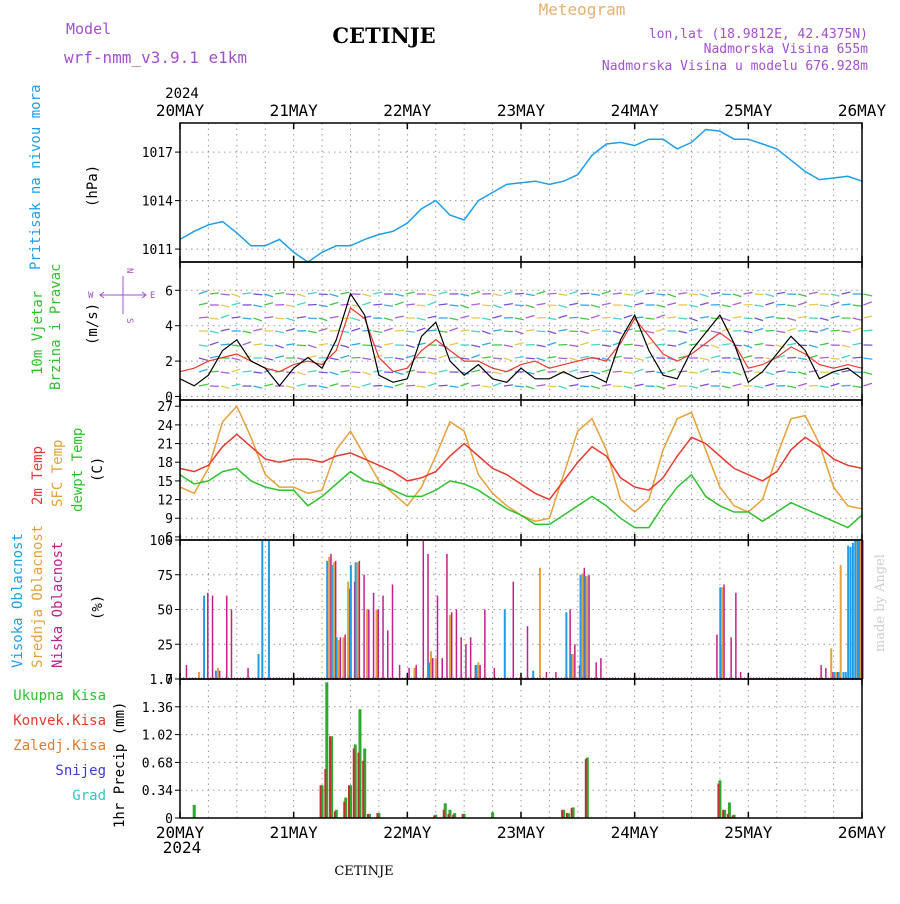  Describe the element at coordinates (165, 611) in the screenshot. I see `clouds-ytick-label: 50` at that location.